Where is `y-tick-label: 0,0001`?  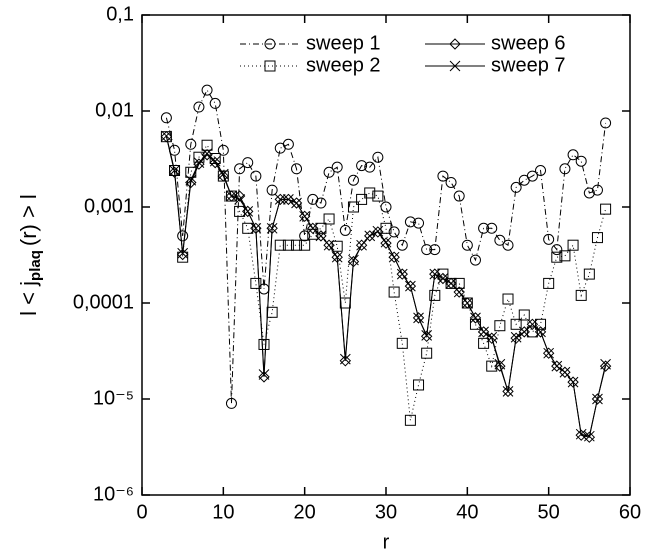
y-tick-label: 0,0001 is located at coordinates (103, 302).